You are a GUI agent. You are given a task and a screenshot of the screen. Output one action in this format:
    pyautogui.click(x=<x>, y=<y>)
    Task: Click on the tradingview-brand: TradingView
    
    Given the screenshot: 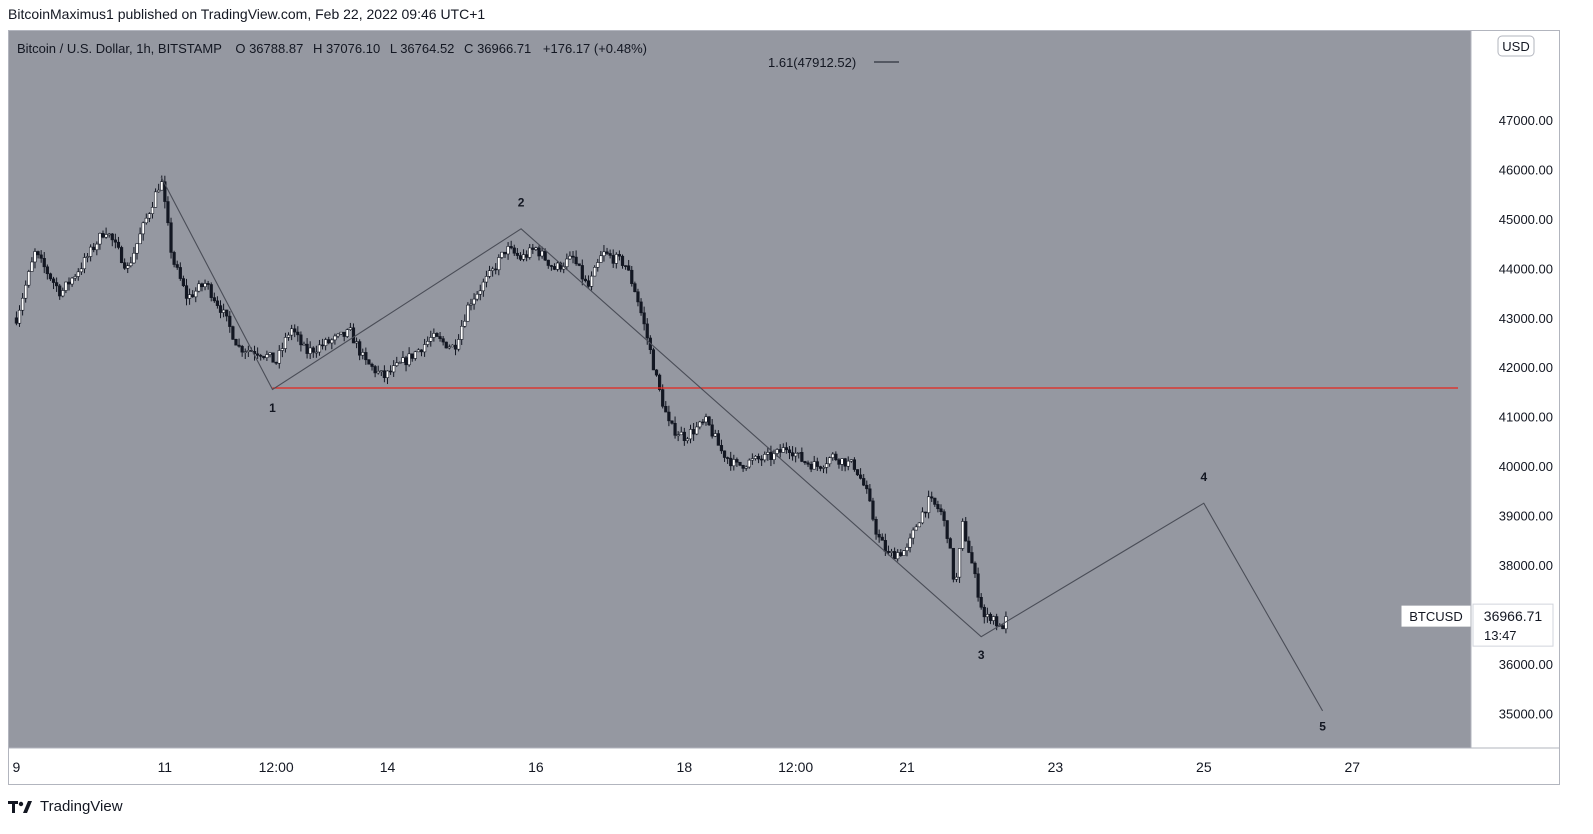 What is the action you would take?
    pyautogui.click(x=81, y=806)
    